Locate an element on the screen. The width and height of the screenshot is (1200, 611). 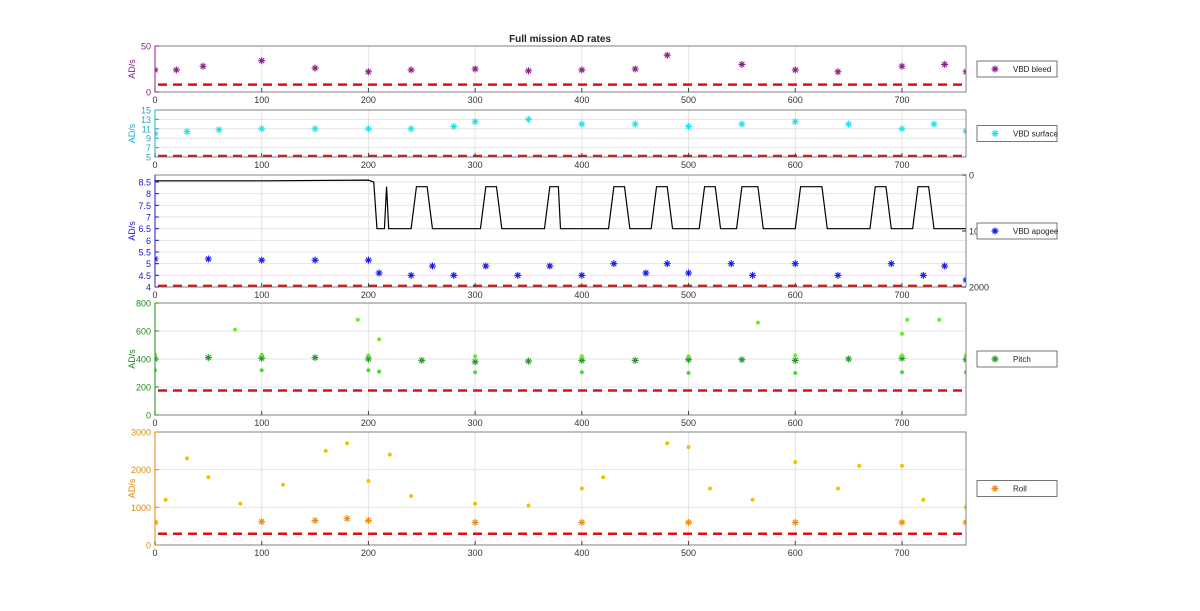
y-tick-label: 13 is located at coordinates (146, 120).